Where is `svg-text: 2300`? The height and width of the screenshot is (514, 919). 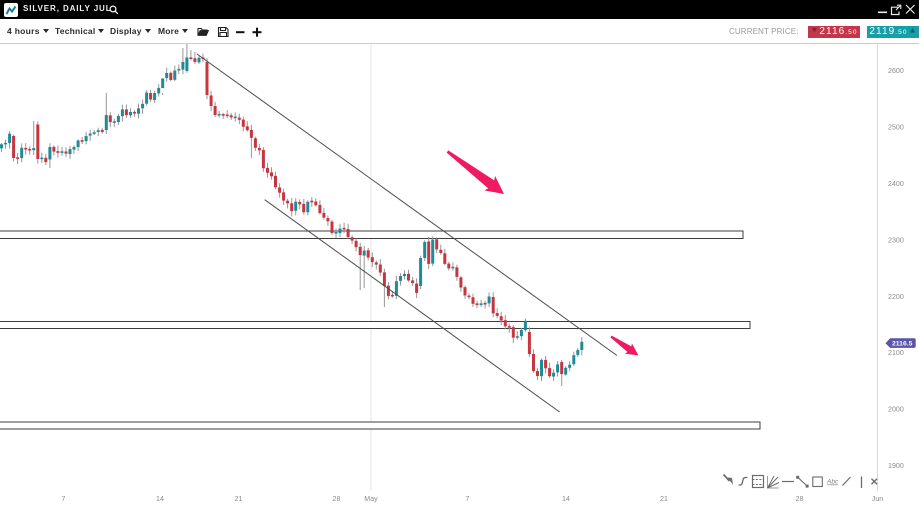
svg-text: 2300 is located at coordinates (896, 240).